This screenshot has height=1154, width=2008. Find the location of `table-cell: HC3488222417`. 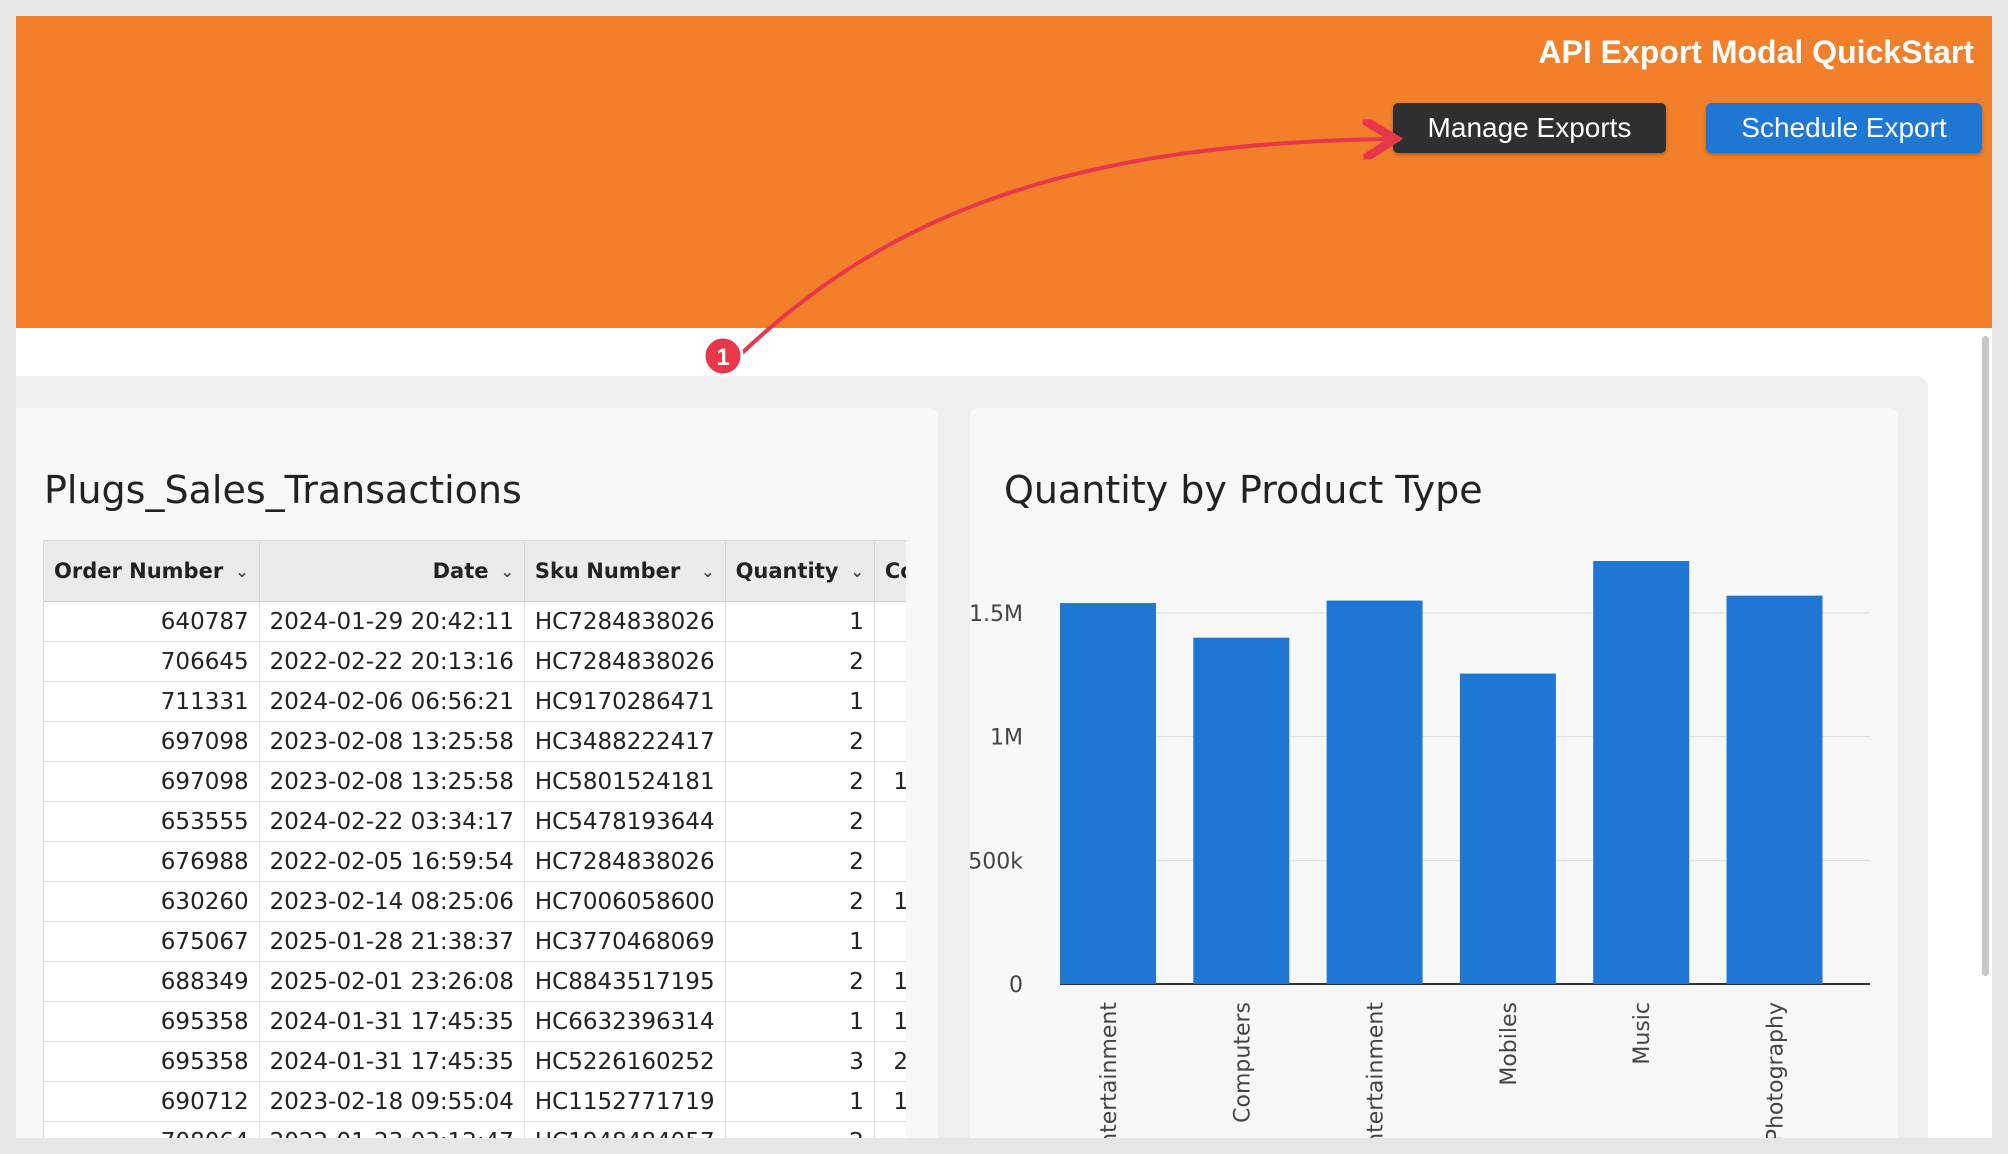

table-cell: HC3488222417 is located at coordinates (625, 741).